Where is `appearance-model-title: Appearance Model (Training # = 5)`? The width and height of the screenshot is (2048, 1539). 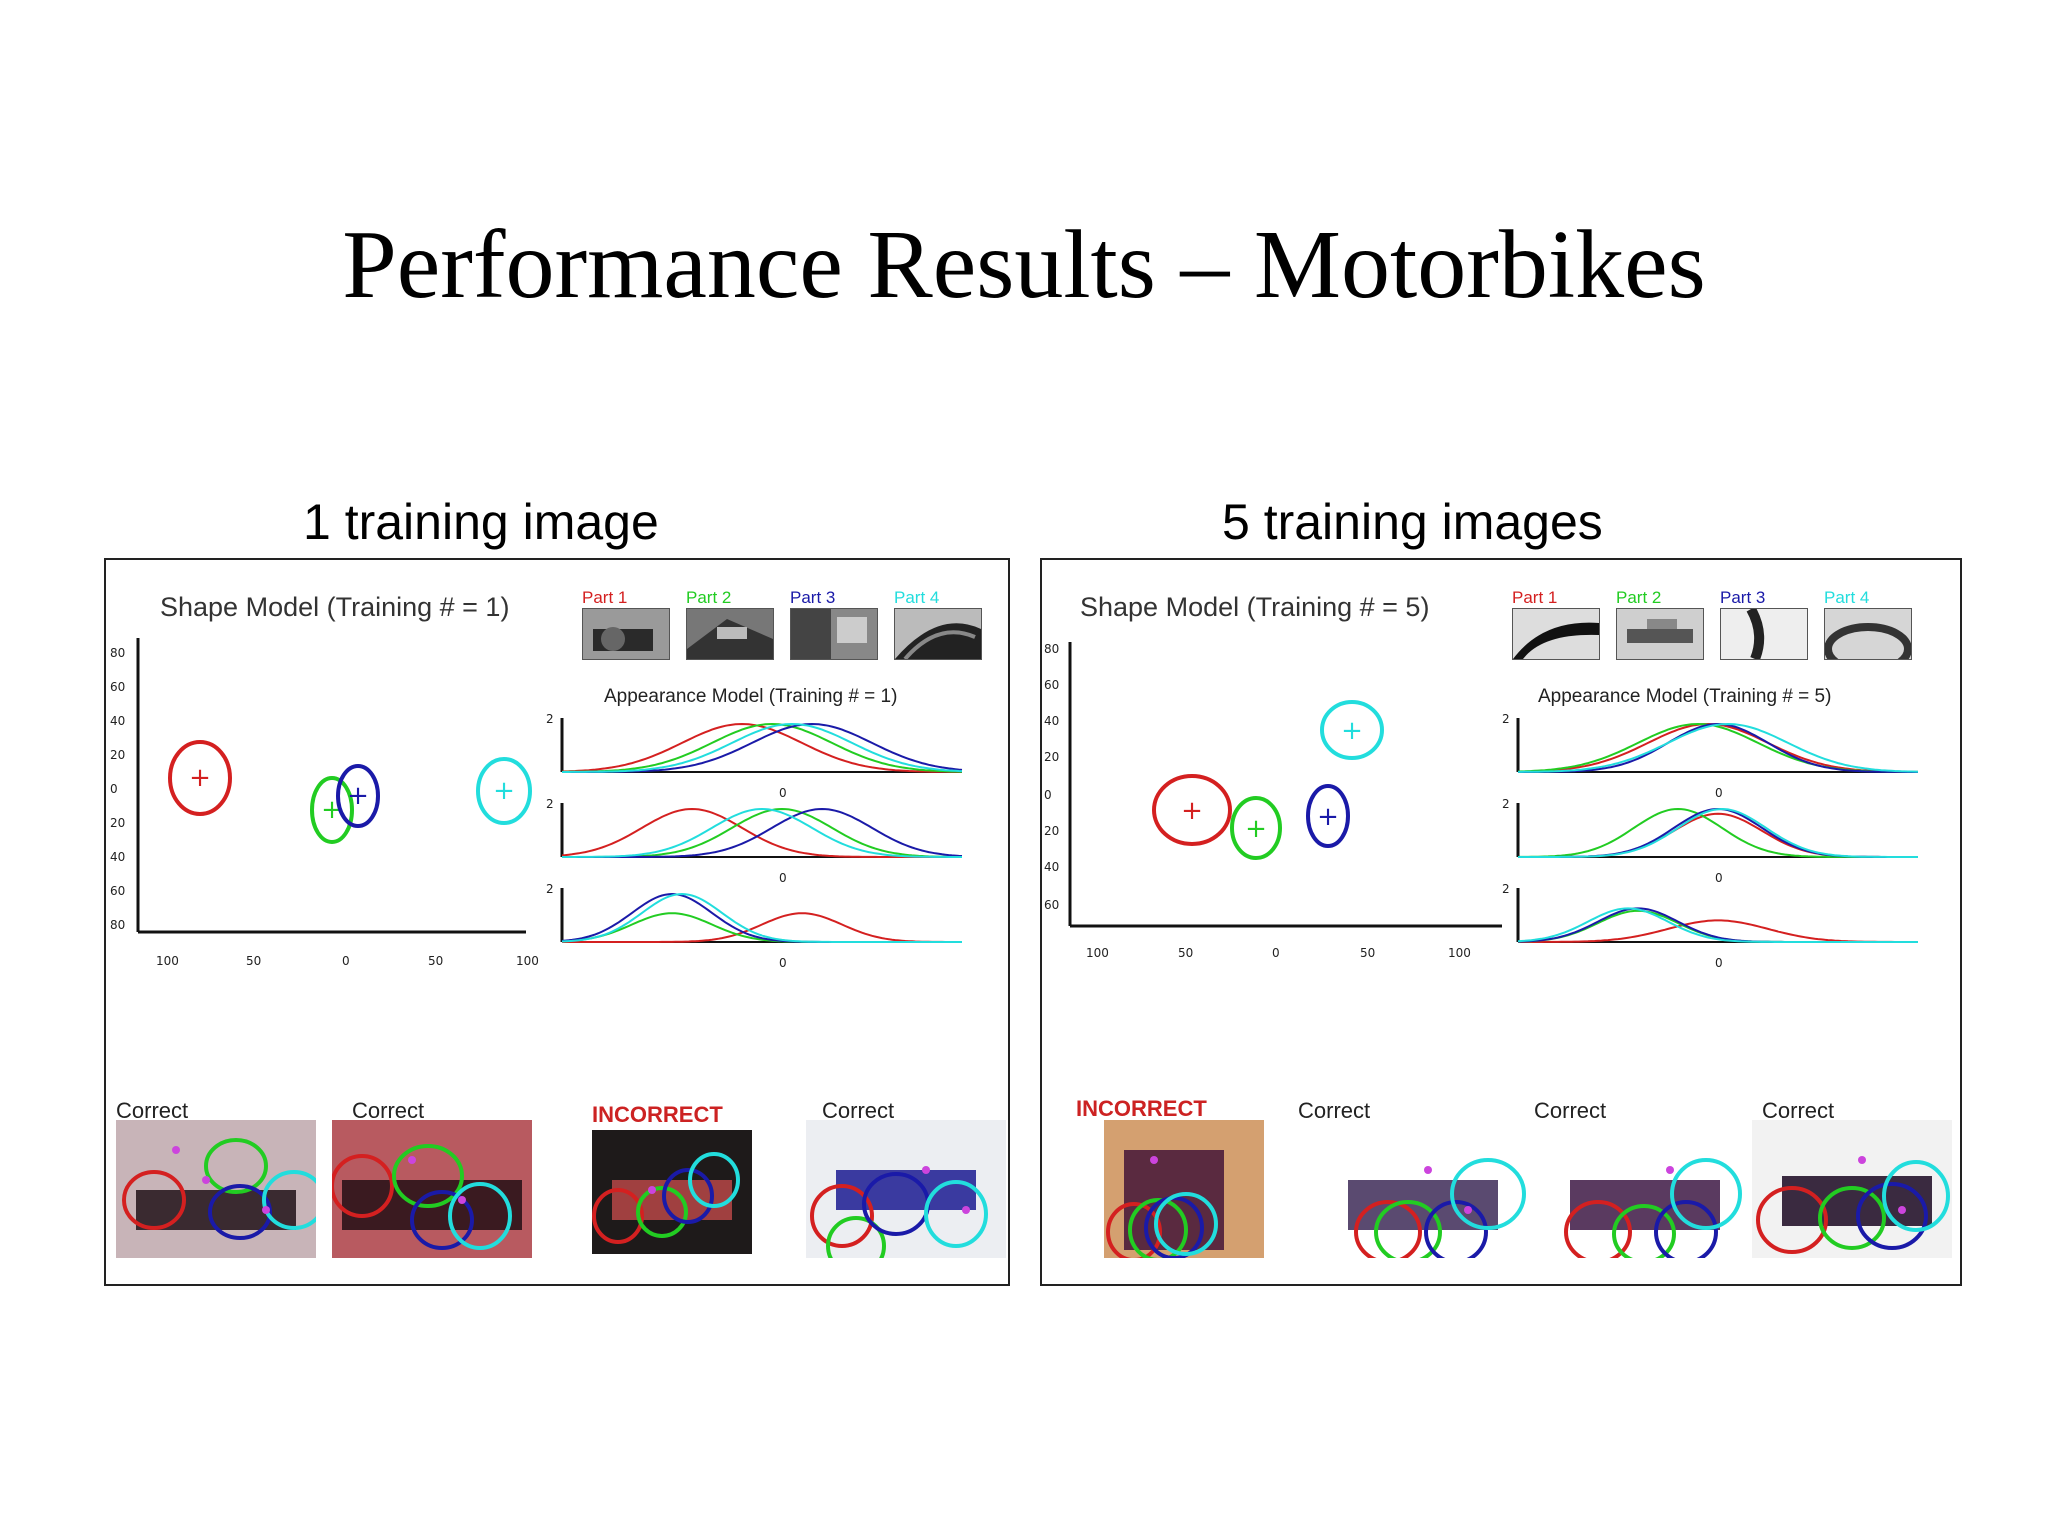
appearance-model-title: Appearance Model (Training # = 5) is located at coordinates (1685, 696).